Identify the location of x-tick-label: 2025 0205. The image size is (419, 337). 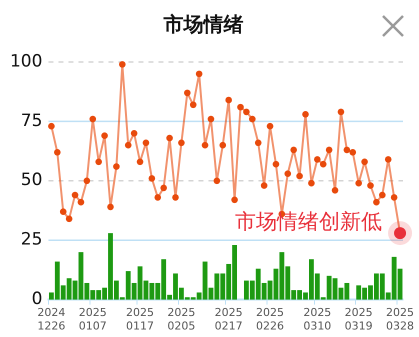
(181, 319).